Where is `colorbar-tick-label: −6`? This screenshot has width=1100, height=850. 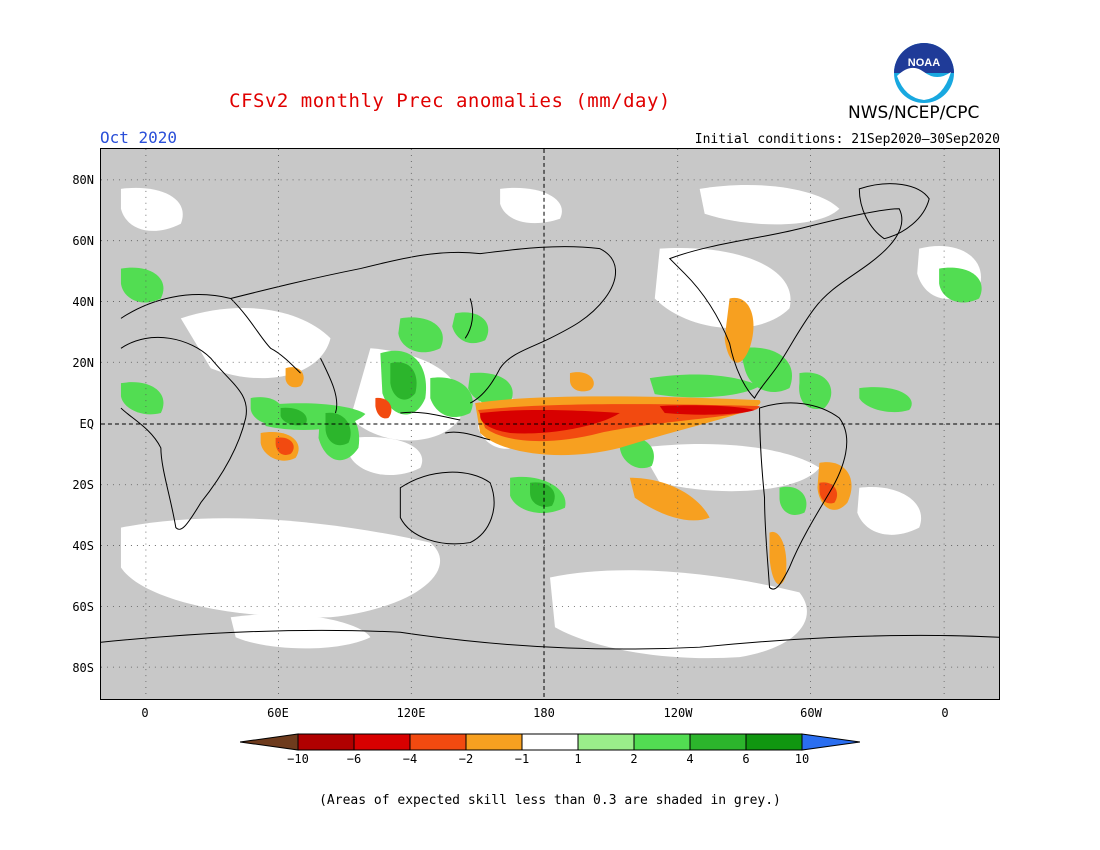 colorbar-tick-label: −6 is located at coordinates (354, 759).